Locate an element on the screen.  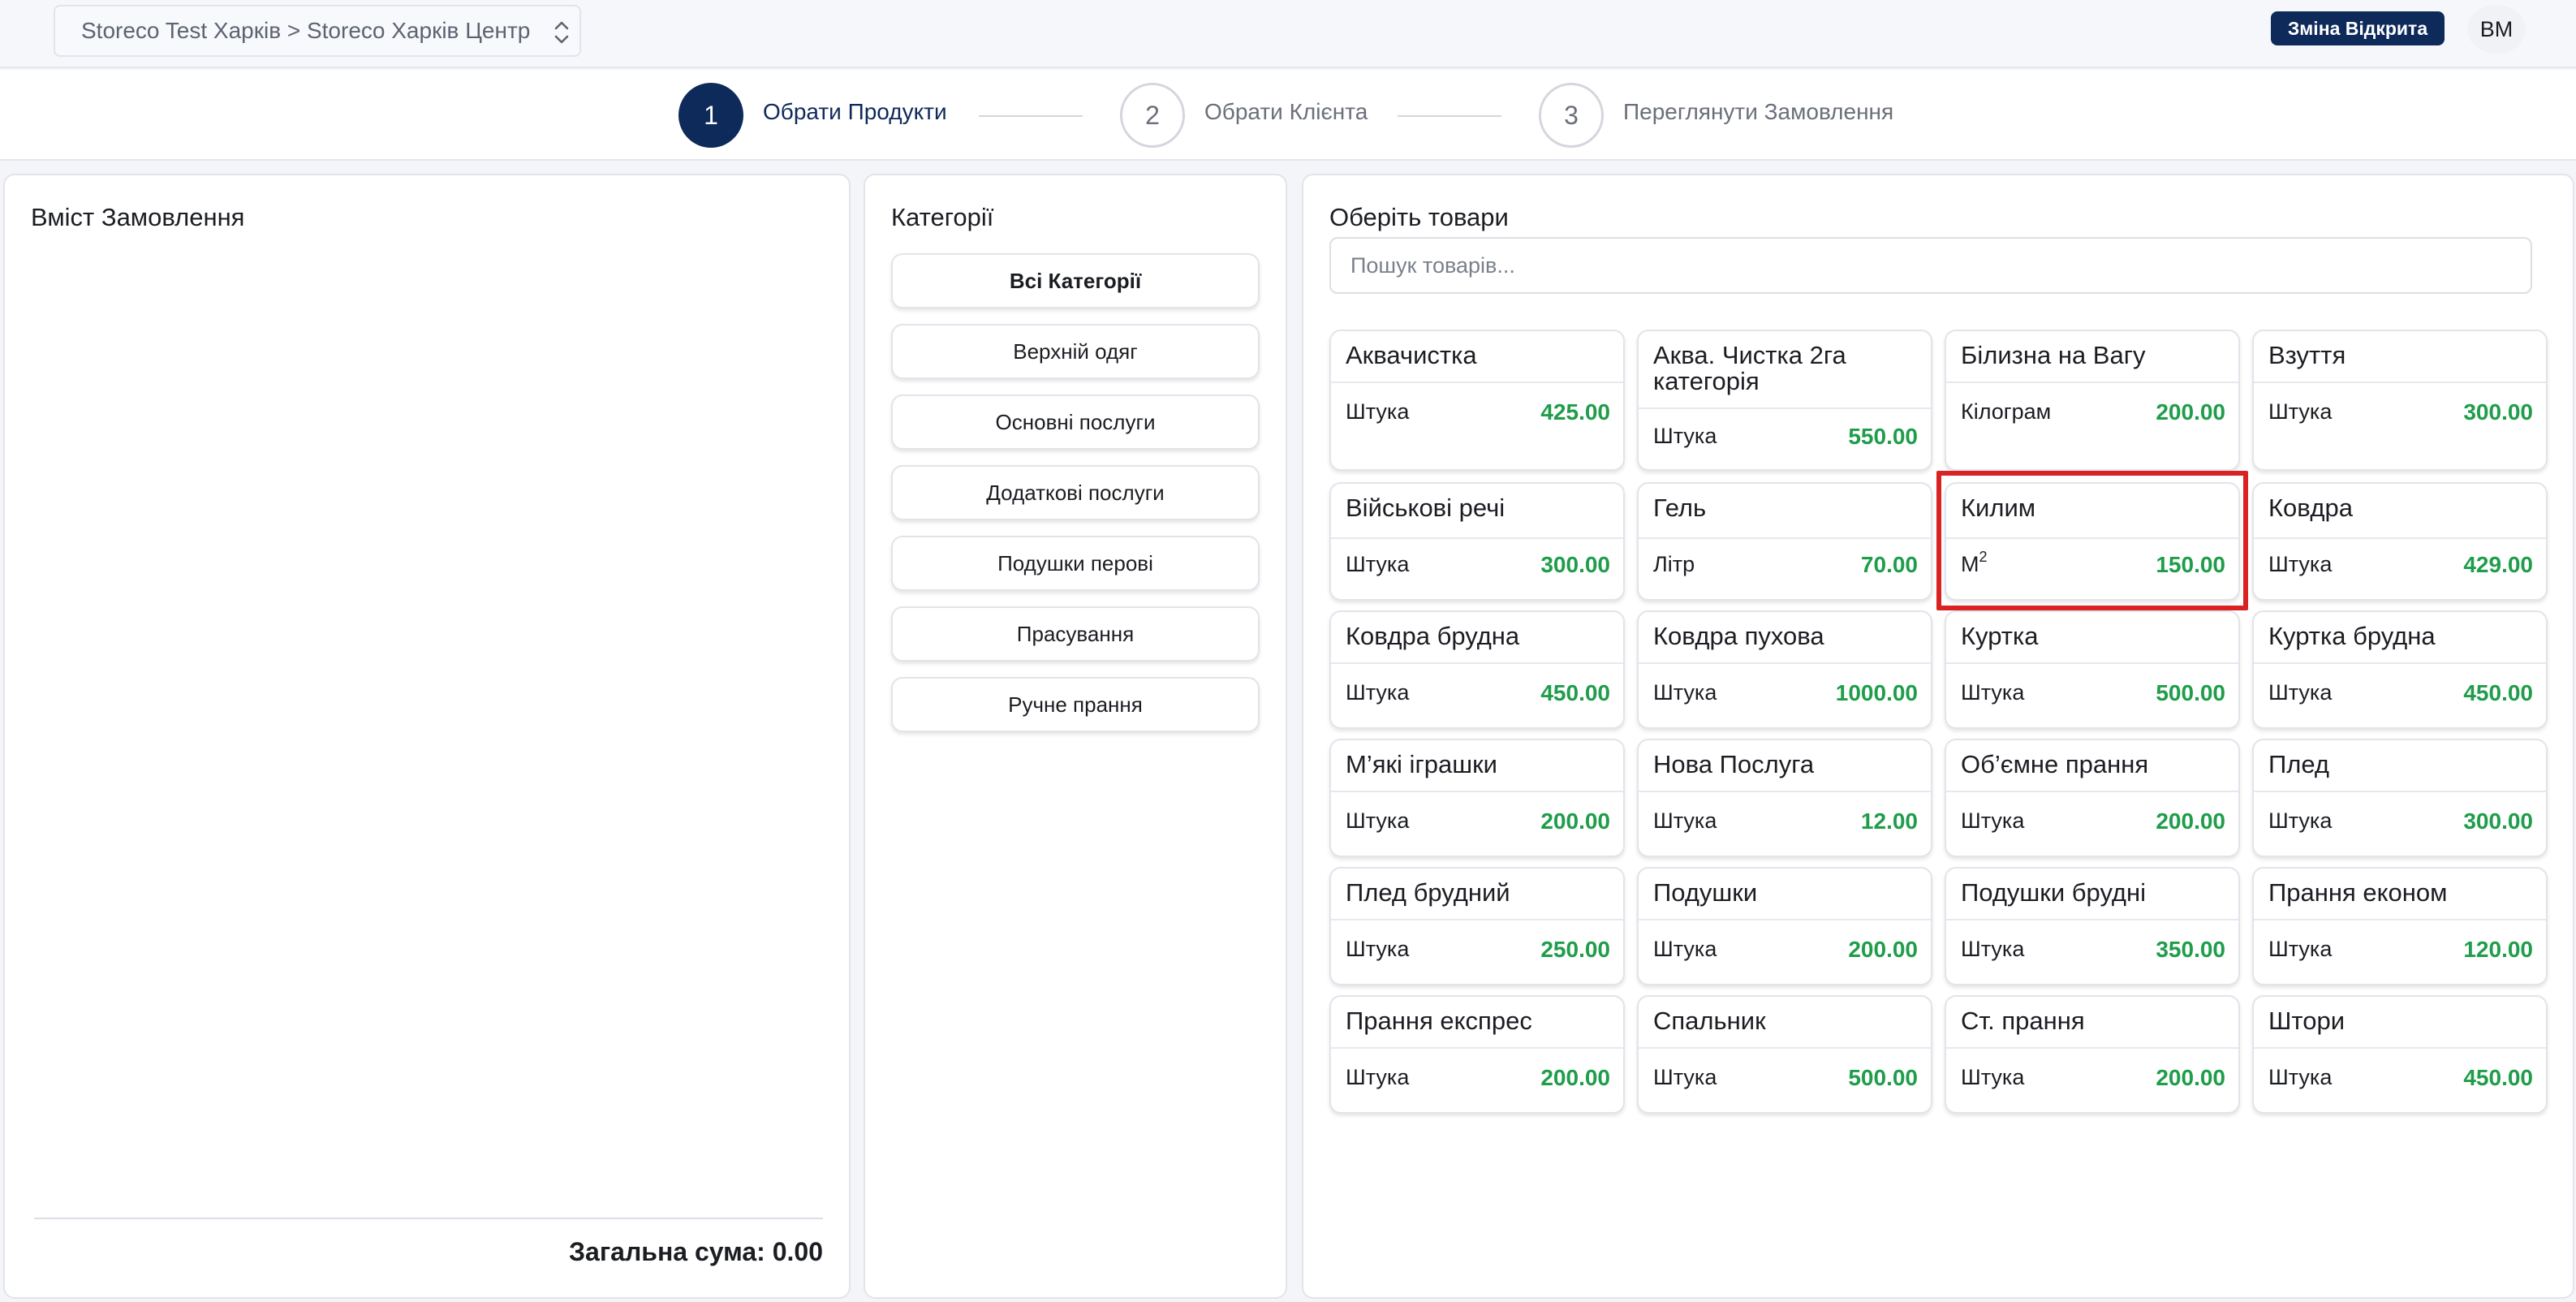
product-card: Килим М2 150.00 is located at coordinates (2093, 541).